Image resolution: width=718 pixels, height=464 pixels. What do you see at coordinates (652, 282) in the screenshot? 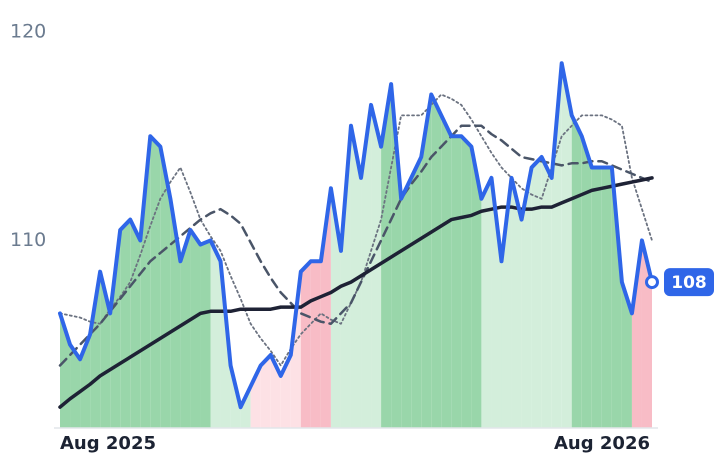
I see `last-point` at bounding box center [652, 282].